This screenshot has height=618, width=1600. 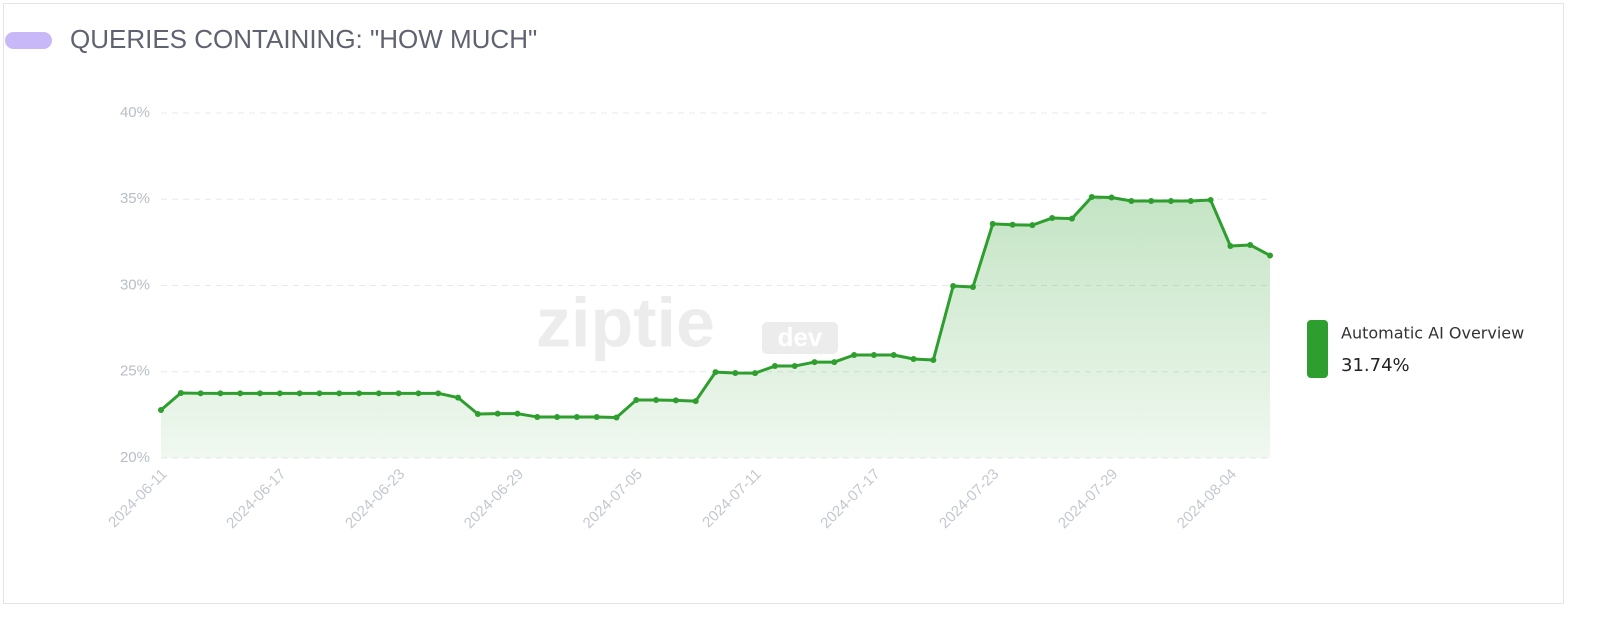 I want to click on legend-label: Automatic AI Overview, so click(x=1432, y=333).